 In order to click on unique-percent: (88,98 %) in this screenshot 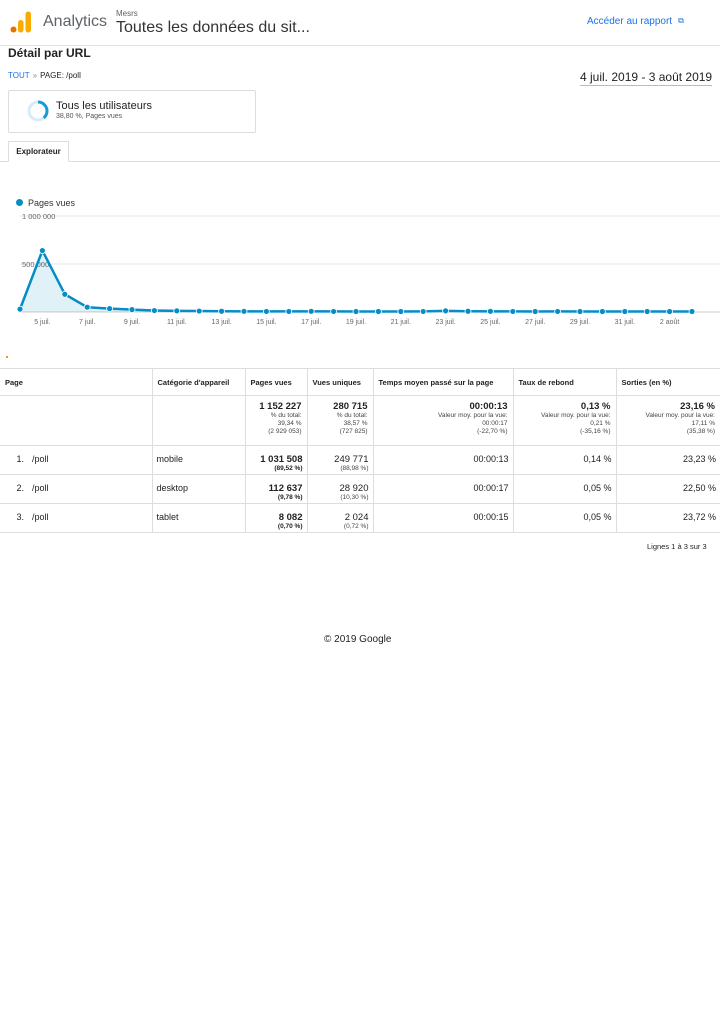, I will do `click(354, 468)`.